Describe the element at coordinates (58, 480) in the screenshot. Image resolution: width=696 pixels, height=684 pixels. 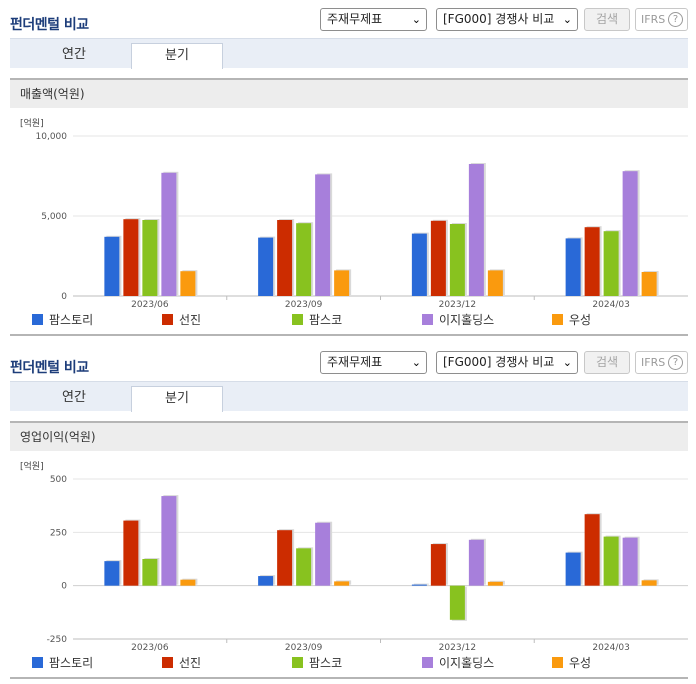
I see `y-tick-label: 500` at that location.